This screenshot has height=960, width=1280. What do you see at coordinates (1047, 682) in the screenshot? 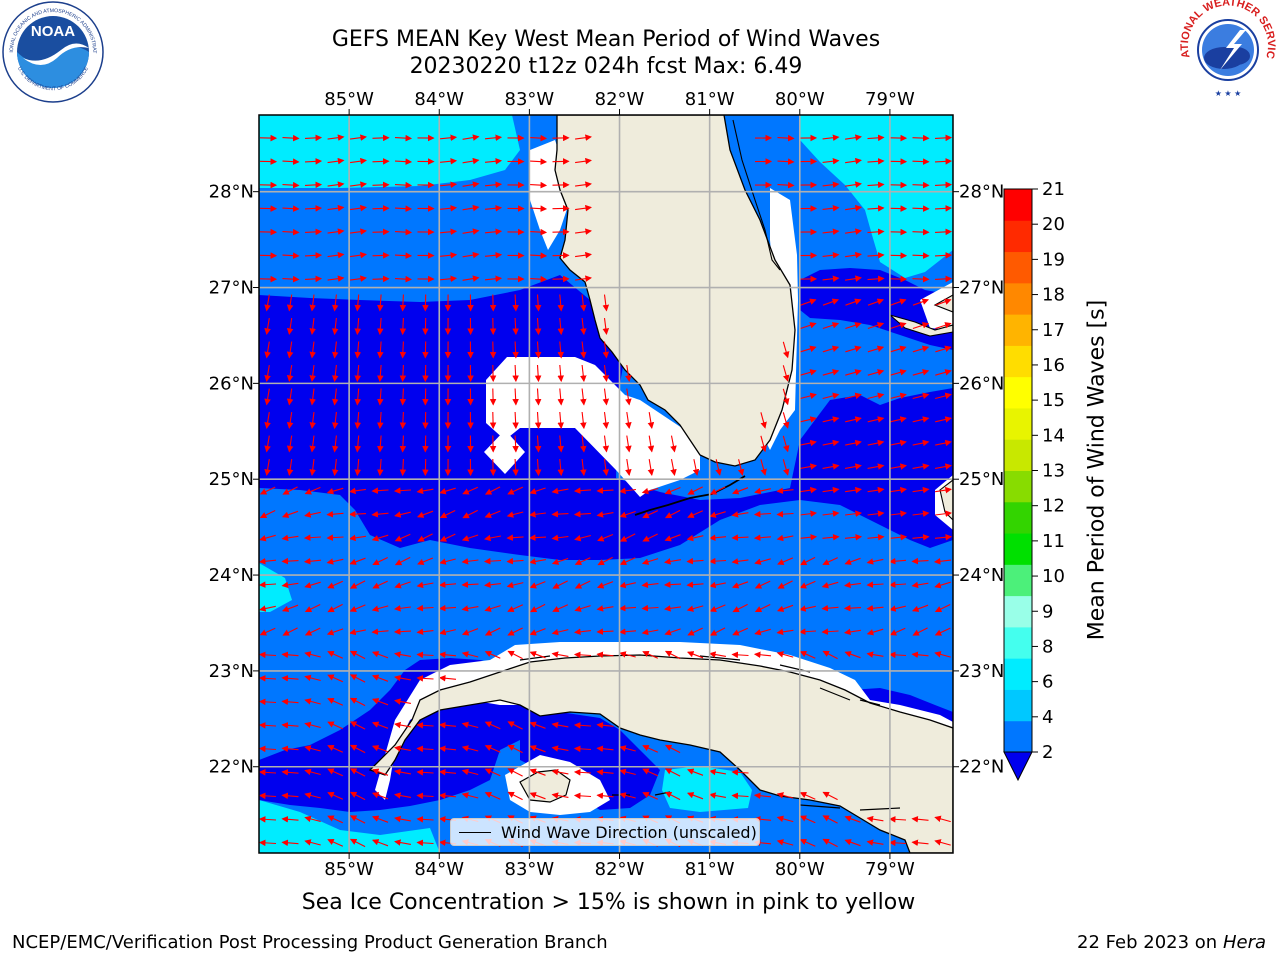
I see `colorbar-tick-label: 6` at bounding box center [1047, 682].